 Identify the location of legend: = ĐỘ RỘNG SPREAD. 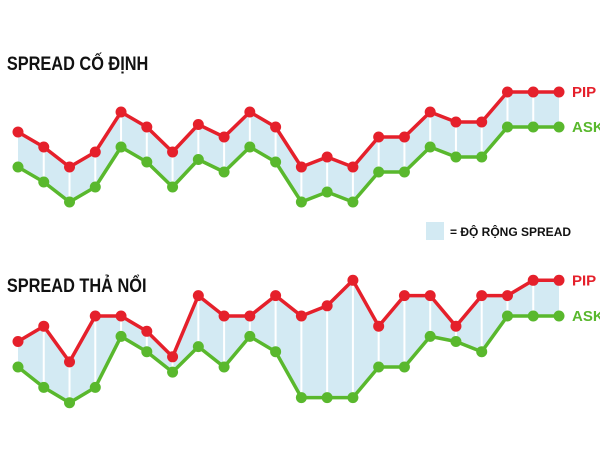
(498, 231).